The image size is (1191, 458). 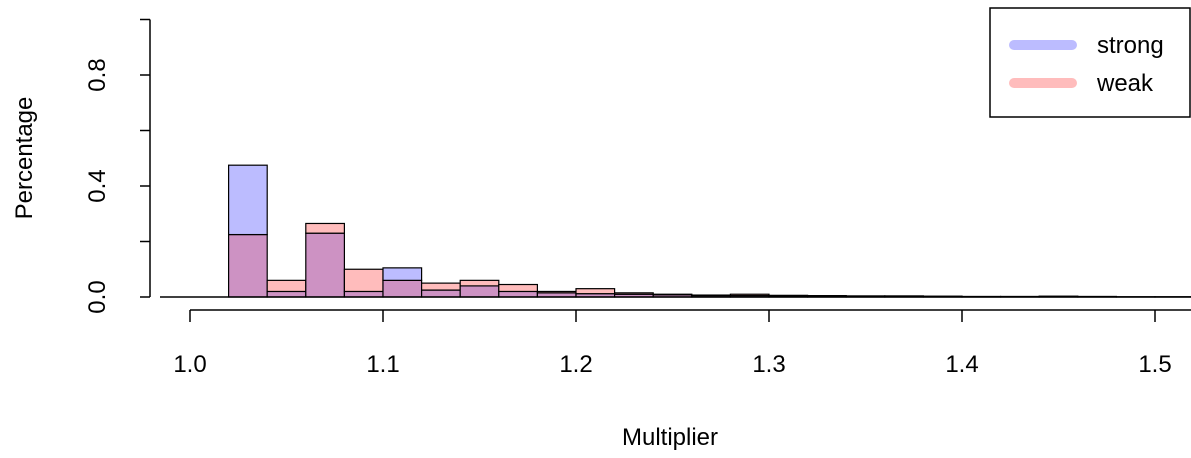 What do you see at coordinates (1125, 83) in the screenshot?
I see `legend-label-weak: weak` at bounding box center [1125, 83].